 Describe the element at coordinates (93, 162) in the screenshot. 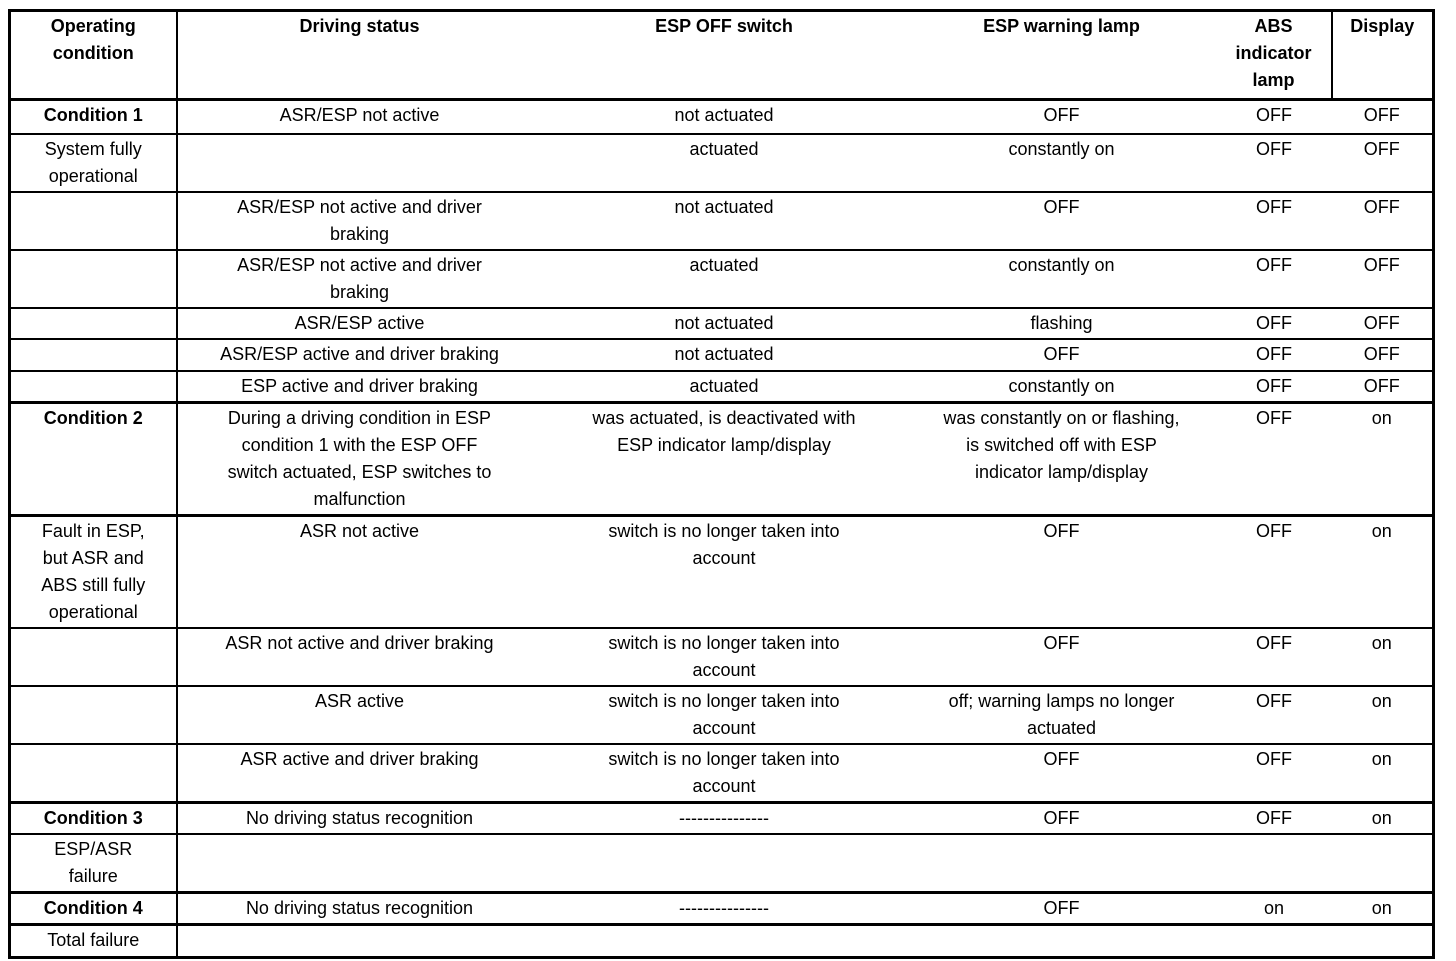

I see `table-cell: System fully operational` at that location.